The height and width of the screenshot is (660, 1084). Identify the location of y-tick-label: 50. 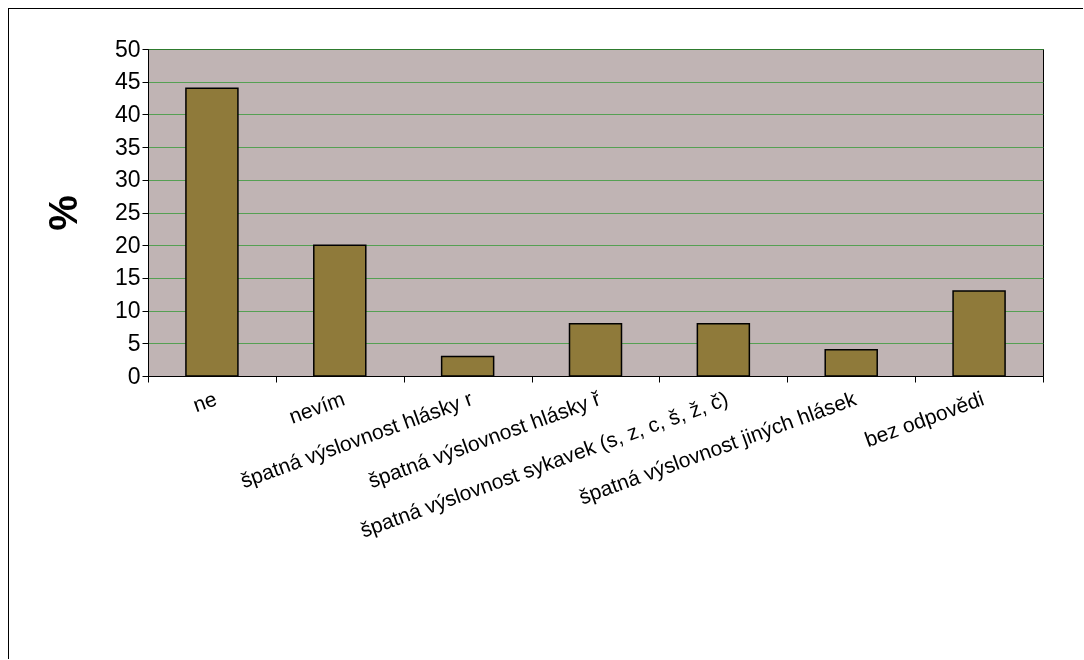
(127, 48).